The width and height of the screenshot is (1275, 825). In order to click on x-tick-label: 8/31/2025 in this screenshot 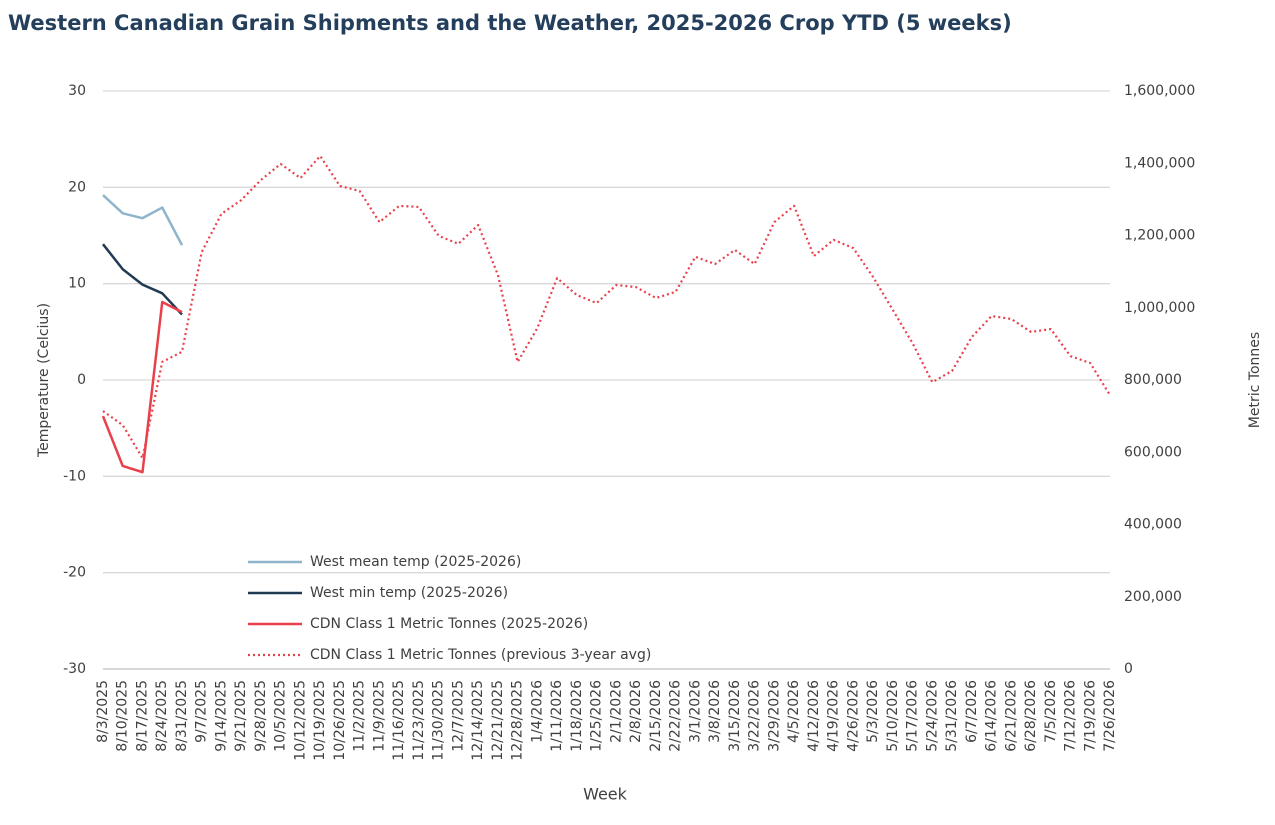, I will do `click(182, 716)`.